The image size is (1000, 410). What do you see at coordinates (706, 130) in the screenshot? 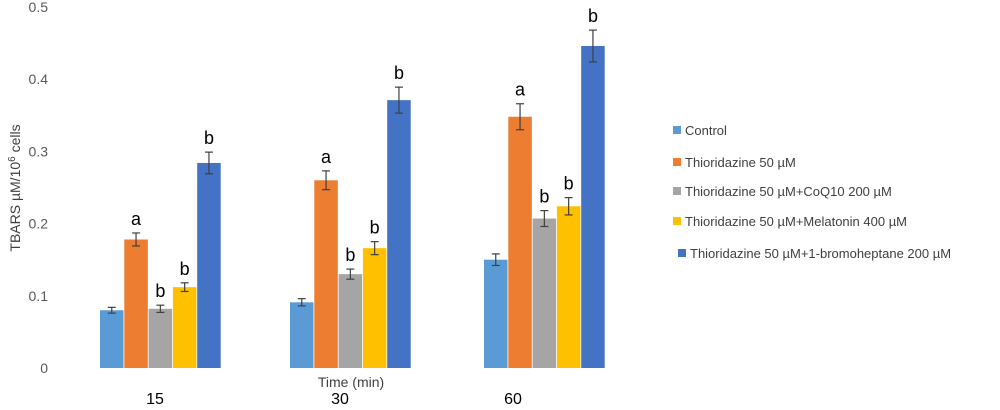
I see `legend-label: Control` at bounding box center [706, 130].